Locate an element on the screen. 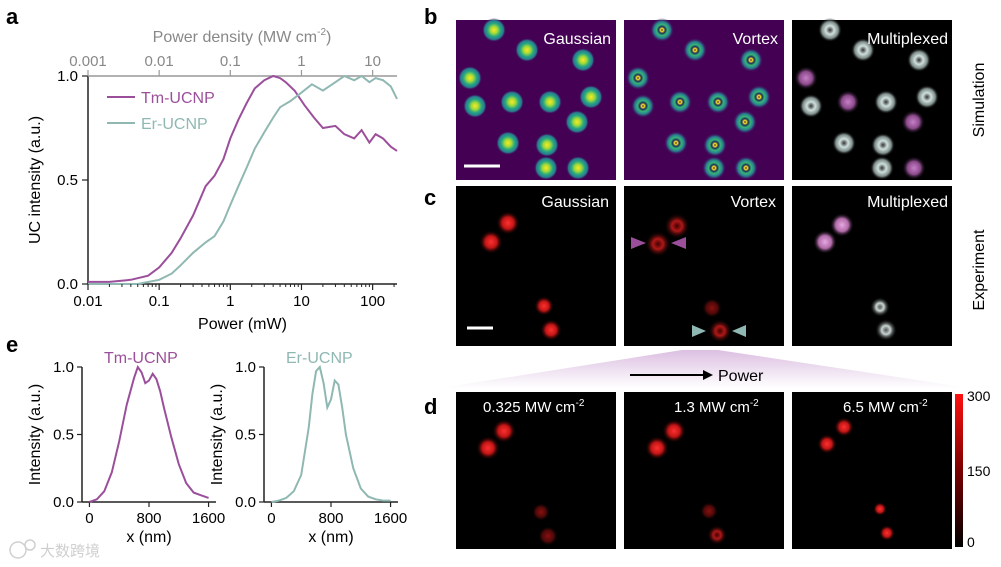 The width and height of the screenshot is (1001, 567). colorbar is located at coordinates (959, 470).